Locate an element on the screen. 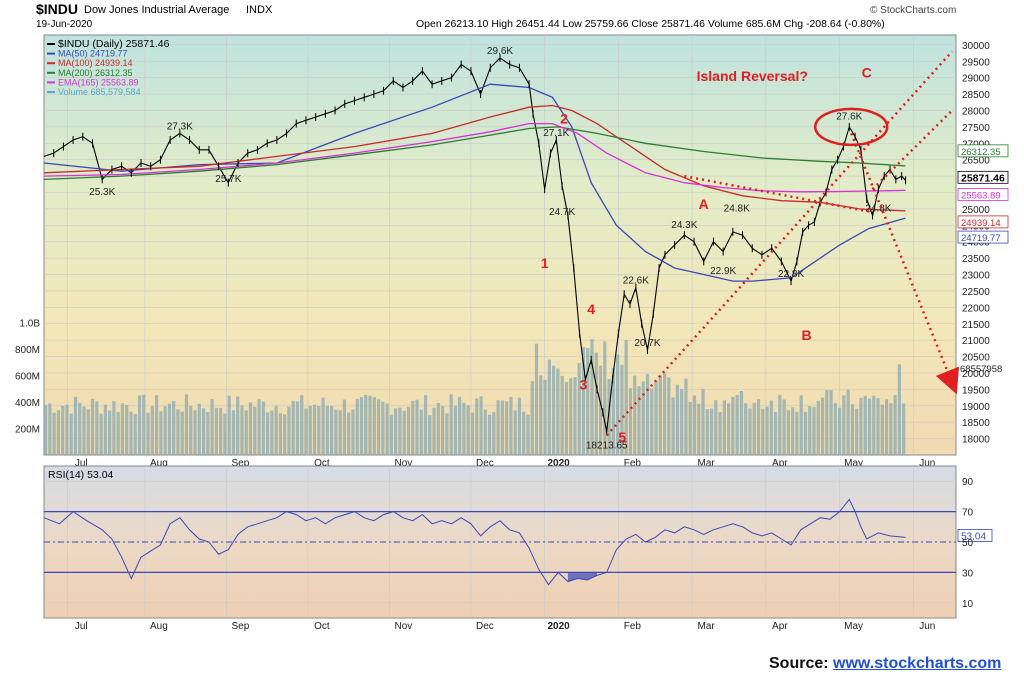 This screenshot has width=1024, height=692. volume-bars is located at coordinates (475, 397).